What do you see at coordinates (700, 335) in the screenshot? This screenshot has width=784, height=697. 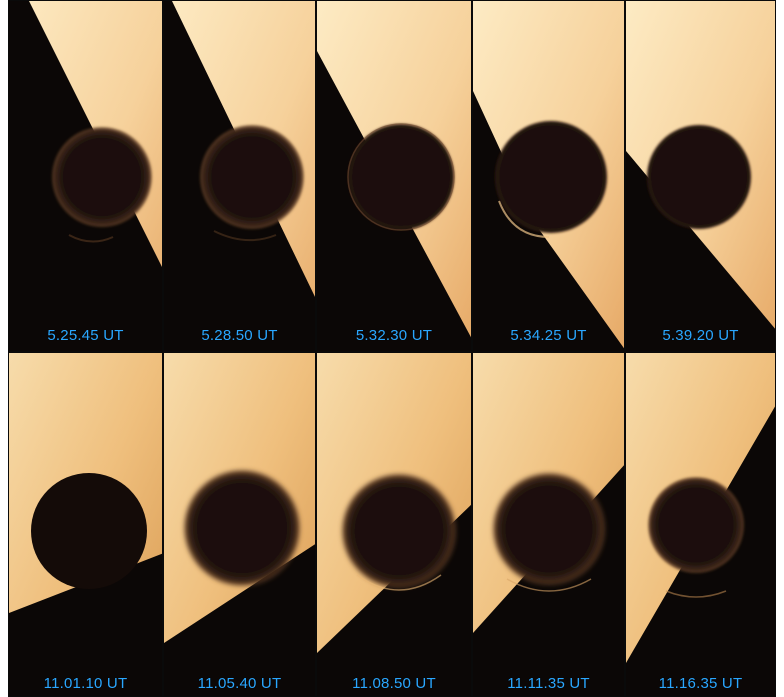 I see `timestamp-label: 5.39.20 UT` at bounding box center [700, 335].